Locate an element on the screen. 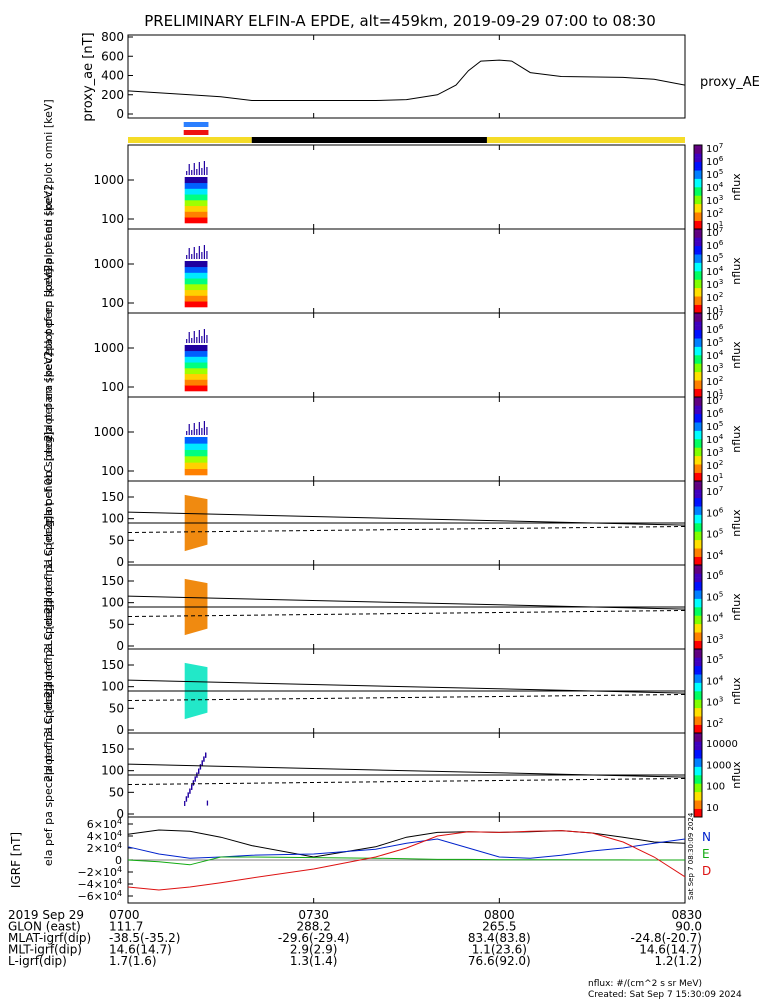  colorbar-tick-label: 10¹ is located at coordinates (714, 478).